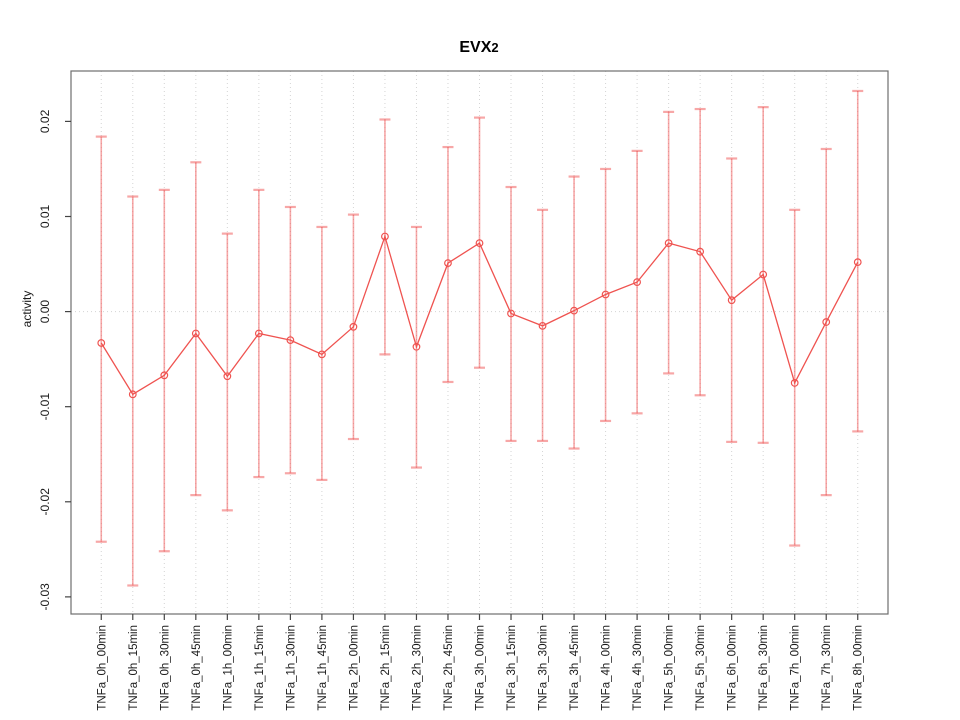 This screenshot has width=960, height=720. I want to click on y-tick-label: -0.02, so click(45, 502).